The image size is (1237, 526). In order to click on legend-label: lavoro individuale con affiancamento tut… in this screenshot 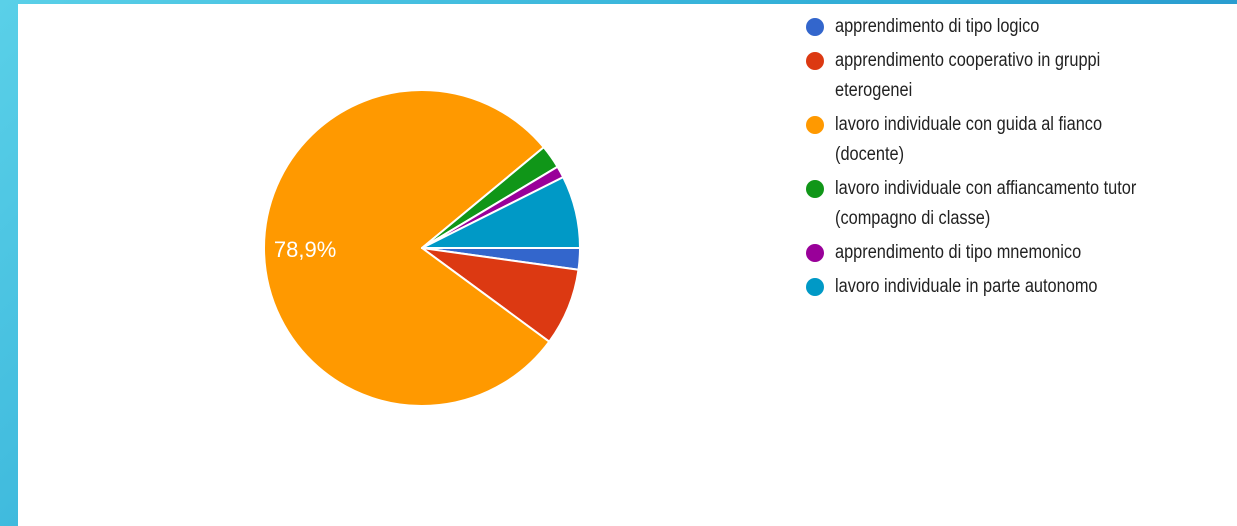, I will do `click(986, 203)`.